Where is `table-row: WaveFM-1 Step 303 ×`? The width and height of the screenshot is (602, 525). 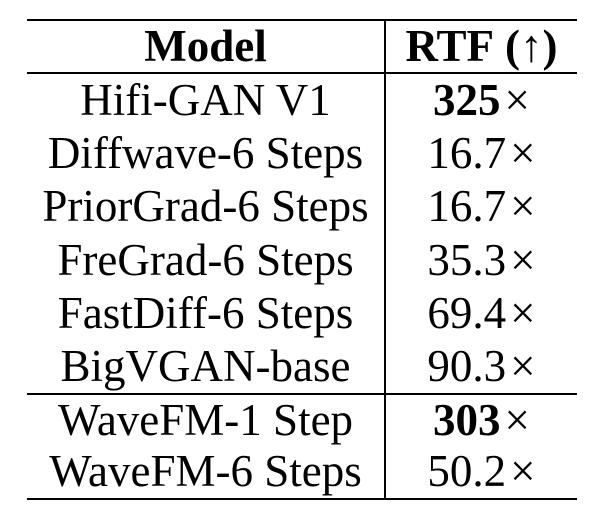 table-row: WaveFM-1 Step 303 × is located at coordinates (302, 419).